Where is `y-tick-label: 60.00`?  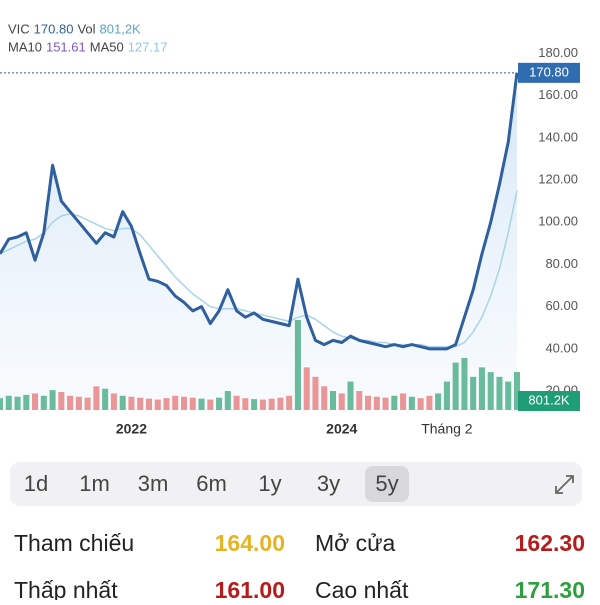
y-tick-label: 60.00 is located at coordinates (561, 305).